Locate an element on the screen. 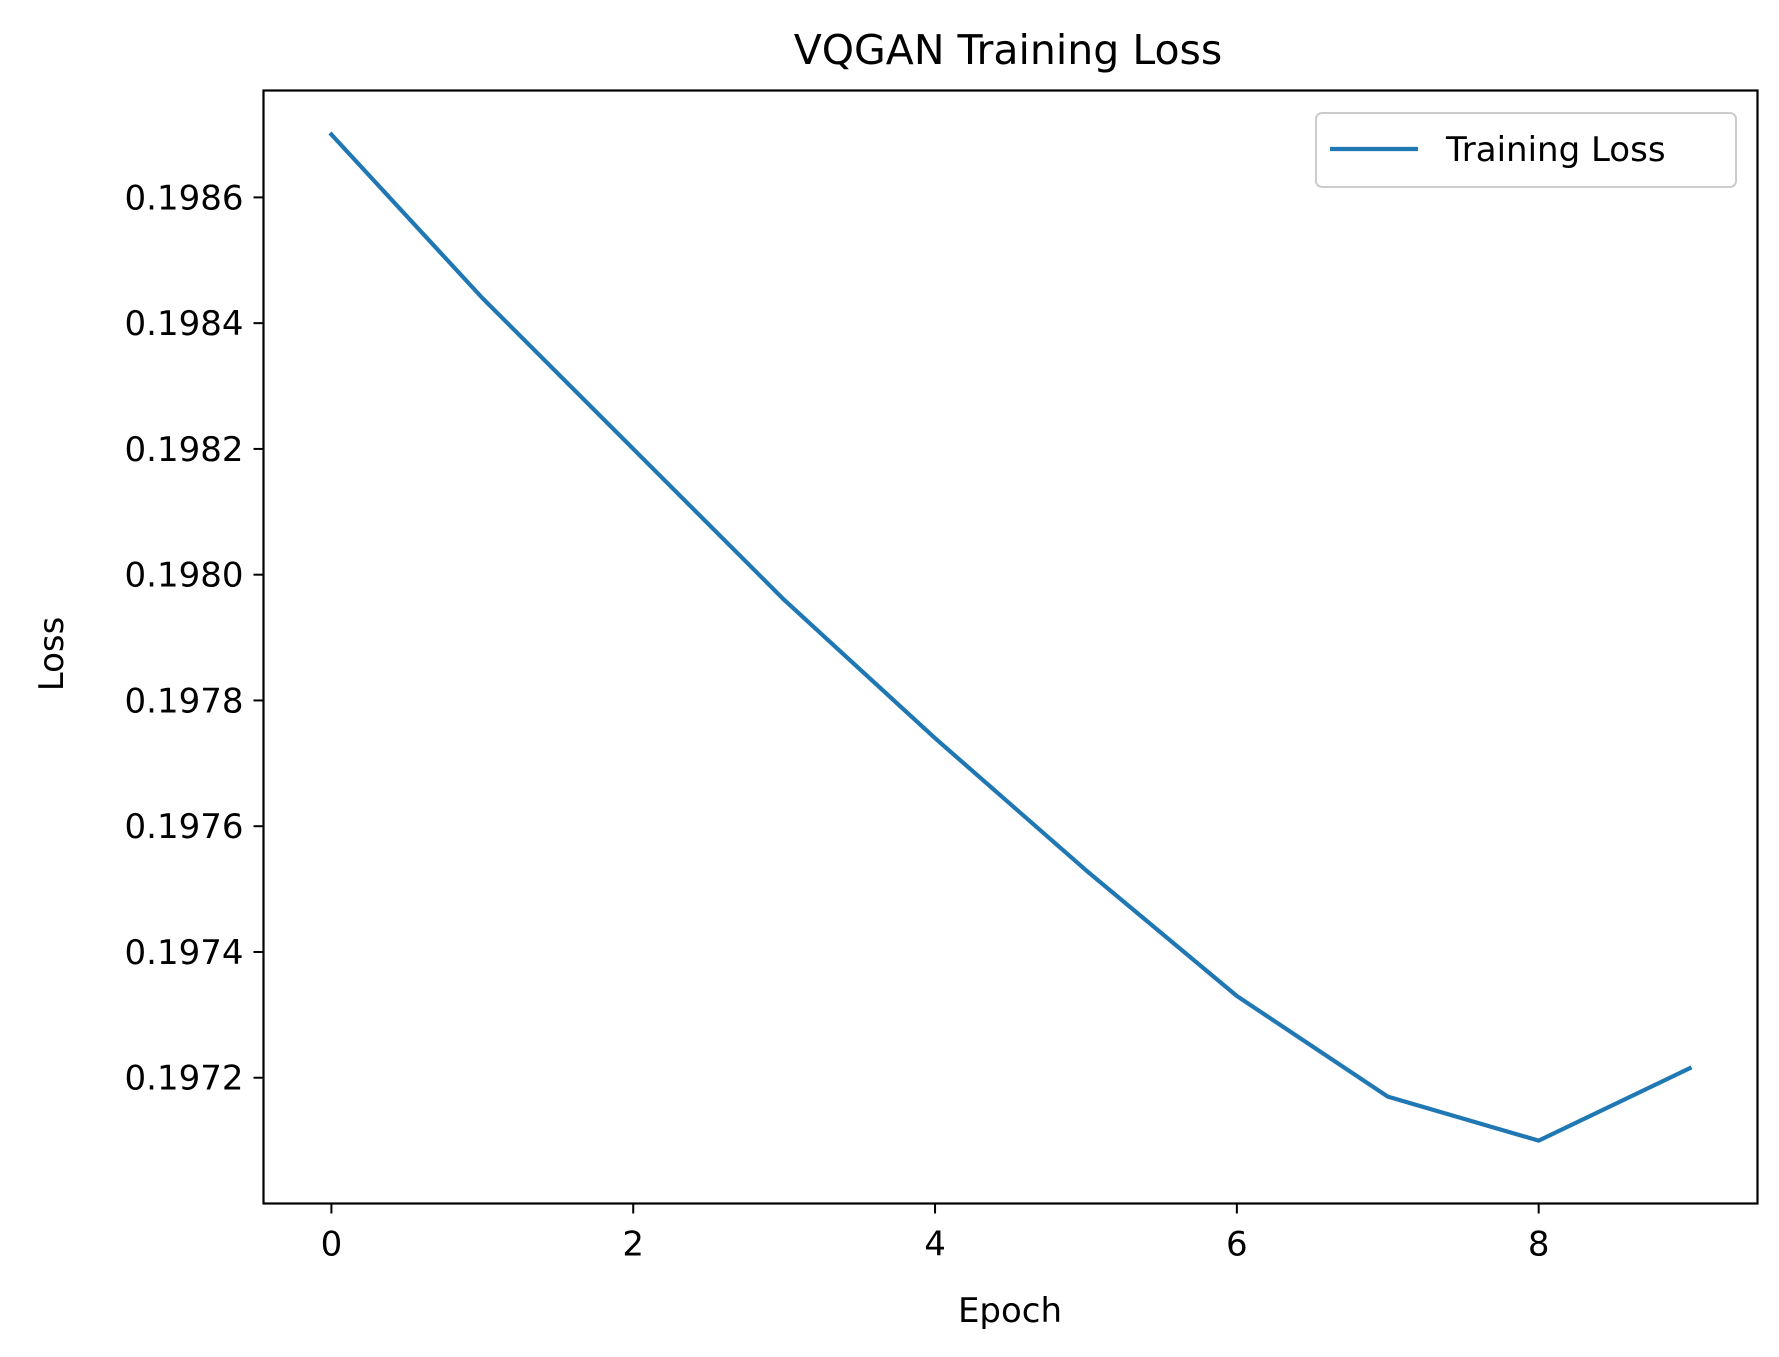 This screenshot has width=1779, height=1357. y-tick-label: 0.1982 is located at coordinates (184, 450).